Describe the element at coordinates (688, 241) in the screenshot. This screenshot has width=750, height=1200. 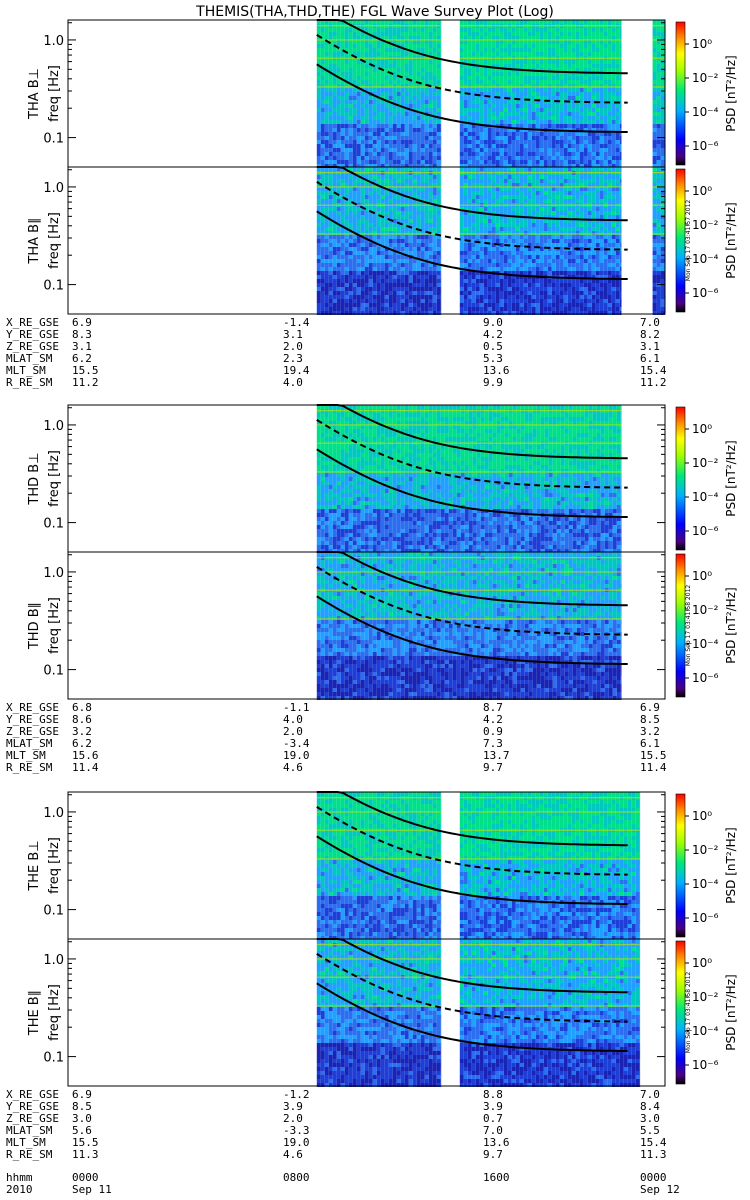
I see `timestamp-stamp: Mon Sep 17 03:41:57 2012` at that location.